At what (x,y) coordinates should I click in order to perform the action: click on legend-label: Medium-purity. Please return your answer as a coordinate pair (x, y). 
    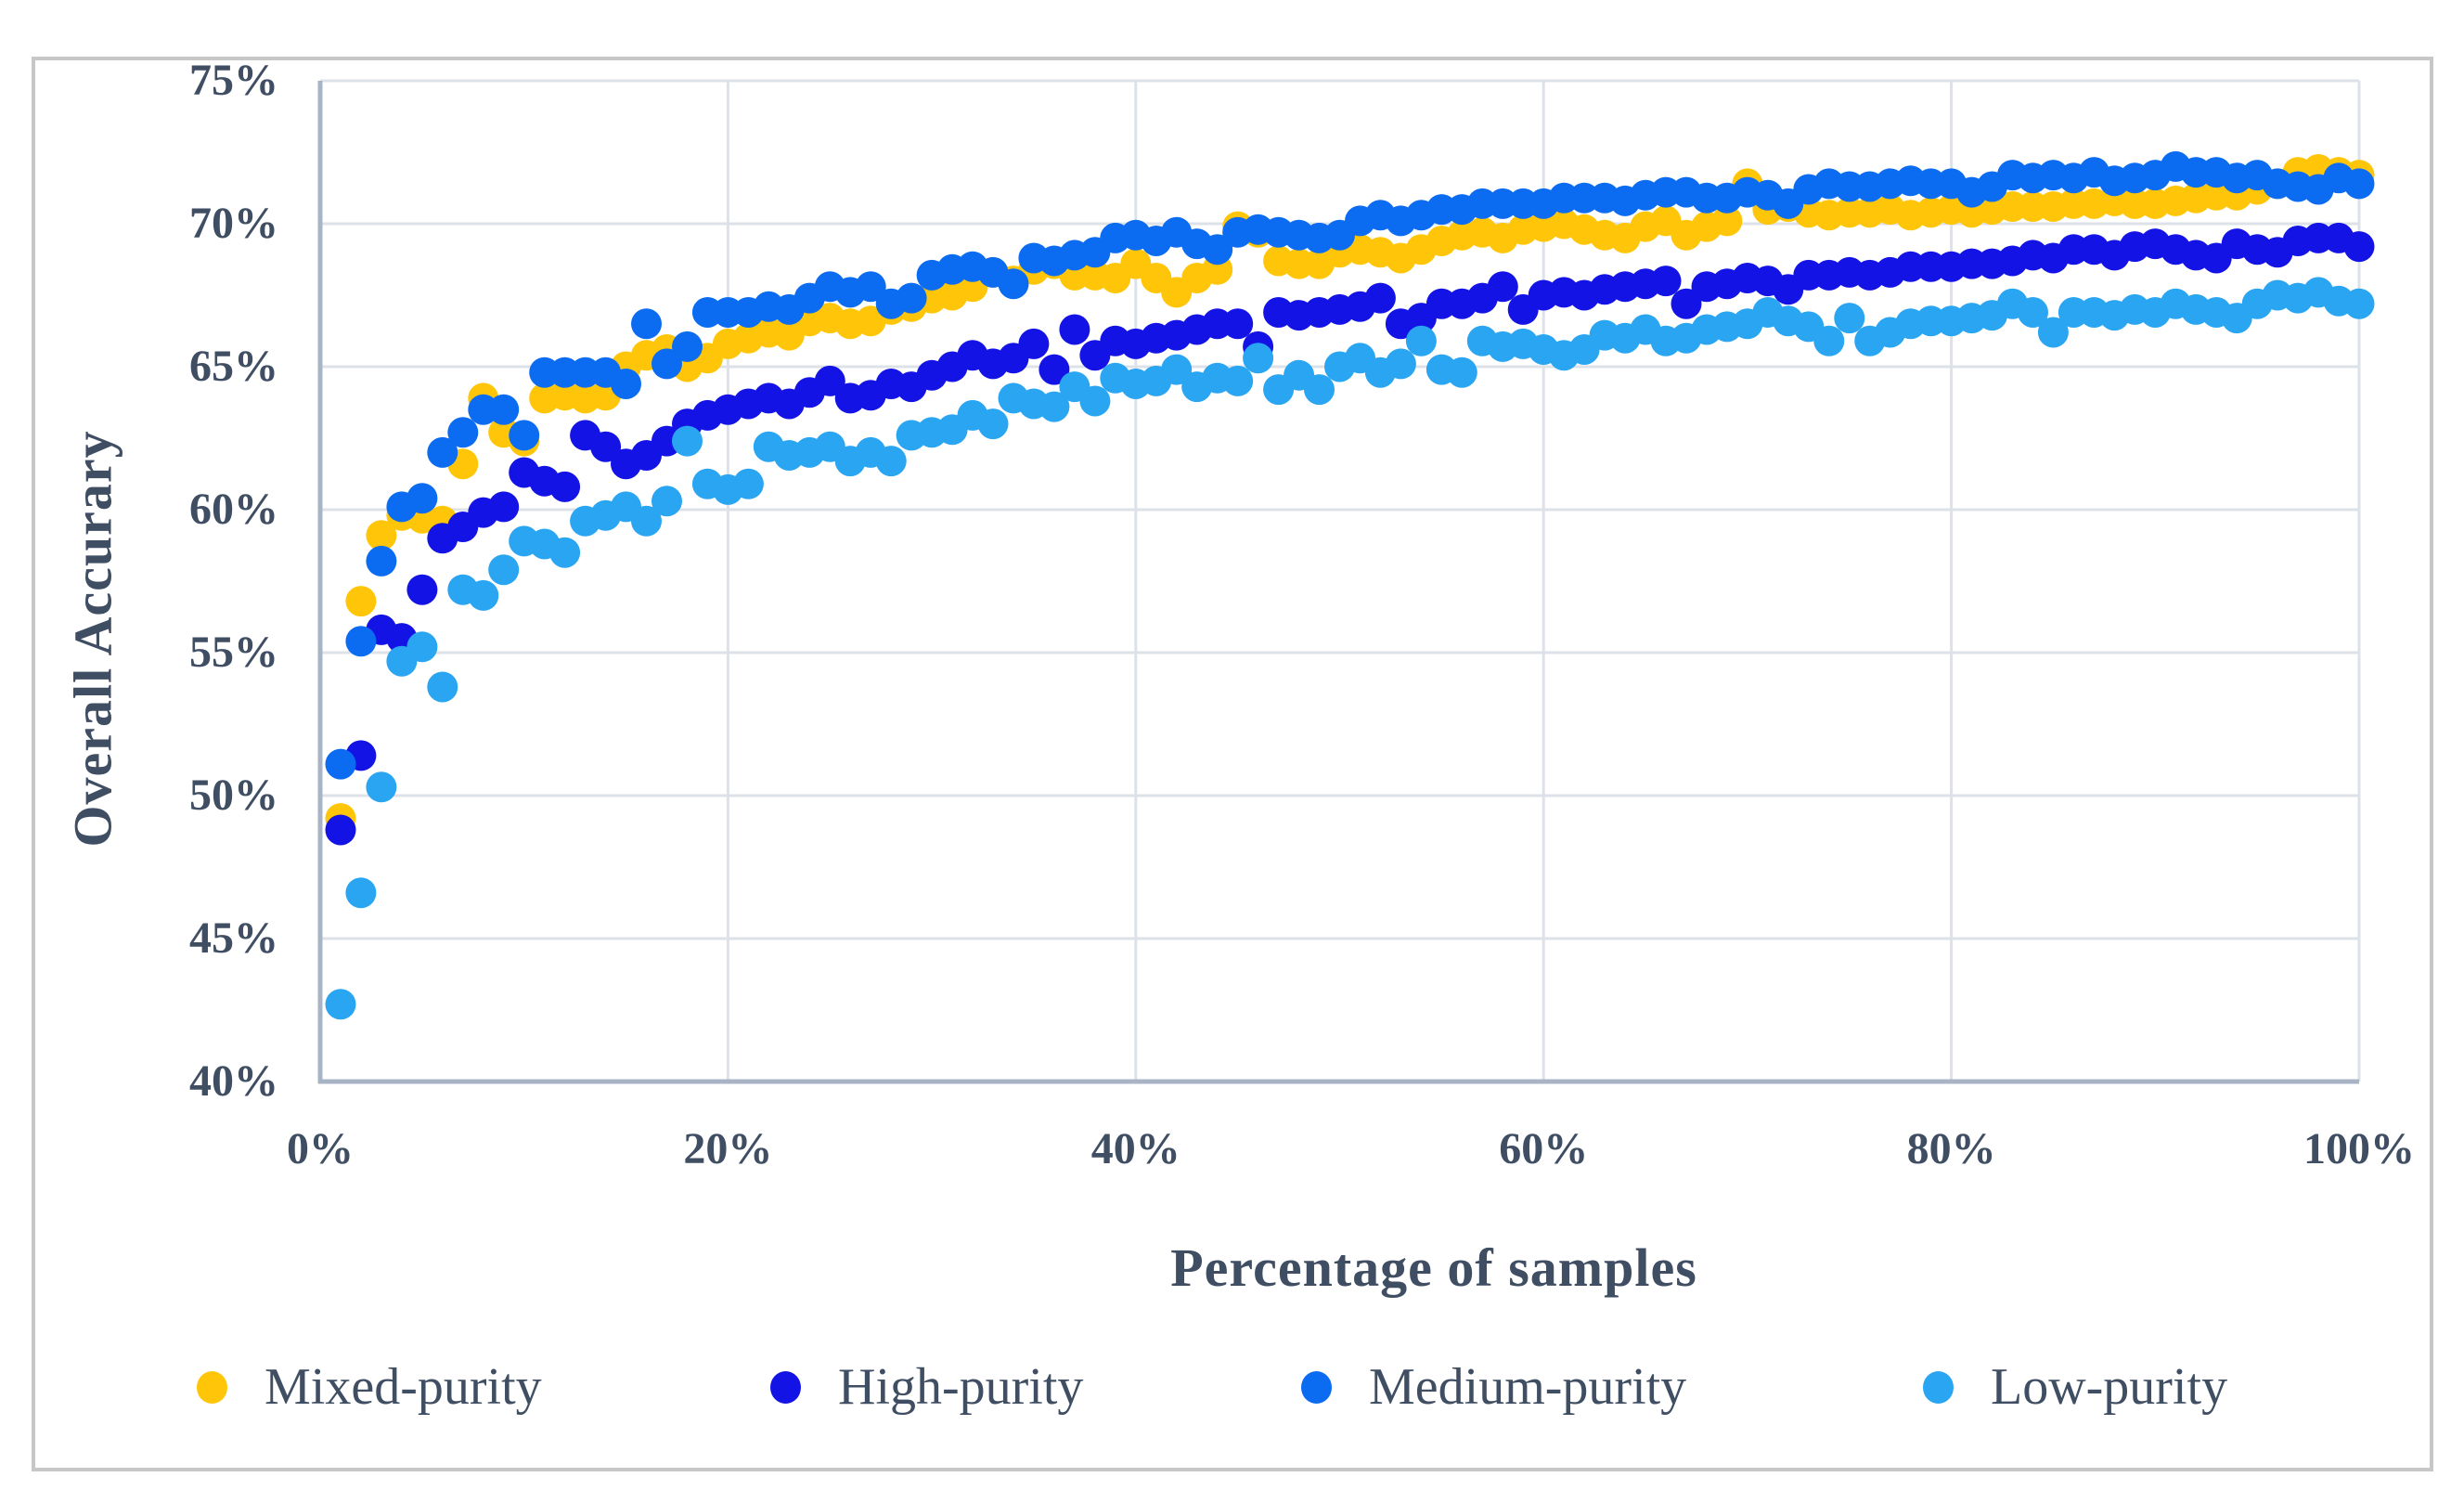
    Looking at the image, I should click on (1528, 1387).